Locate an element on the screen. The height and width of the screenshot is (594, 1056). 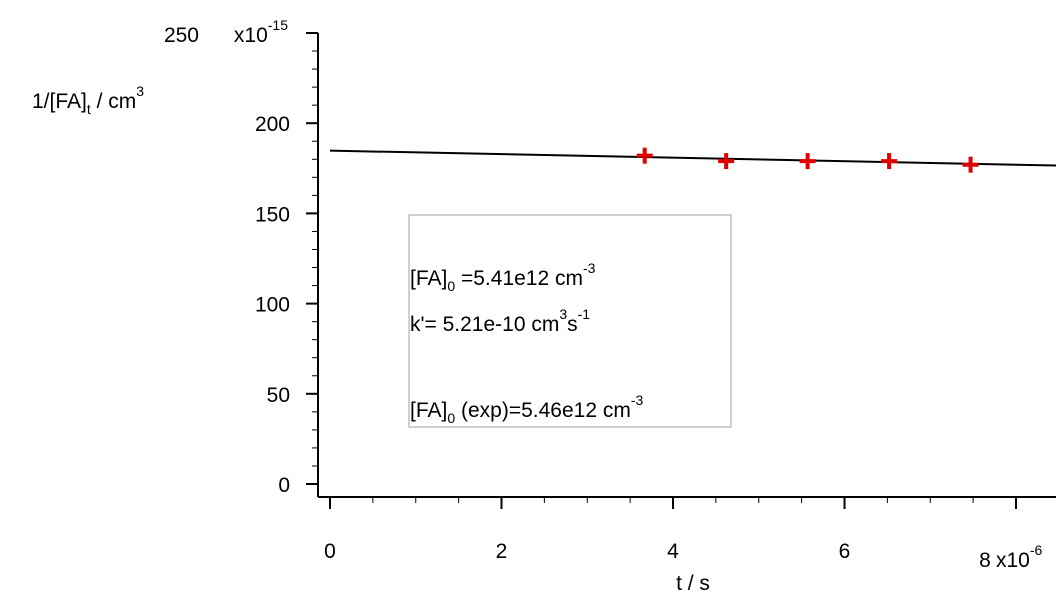
y-ticks: 0 50 100 150 200 250 is located at coordinates (241, 260).